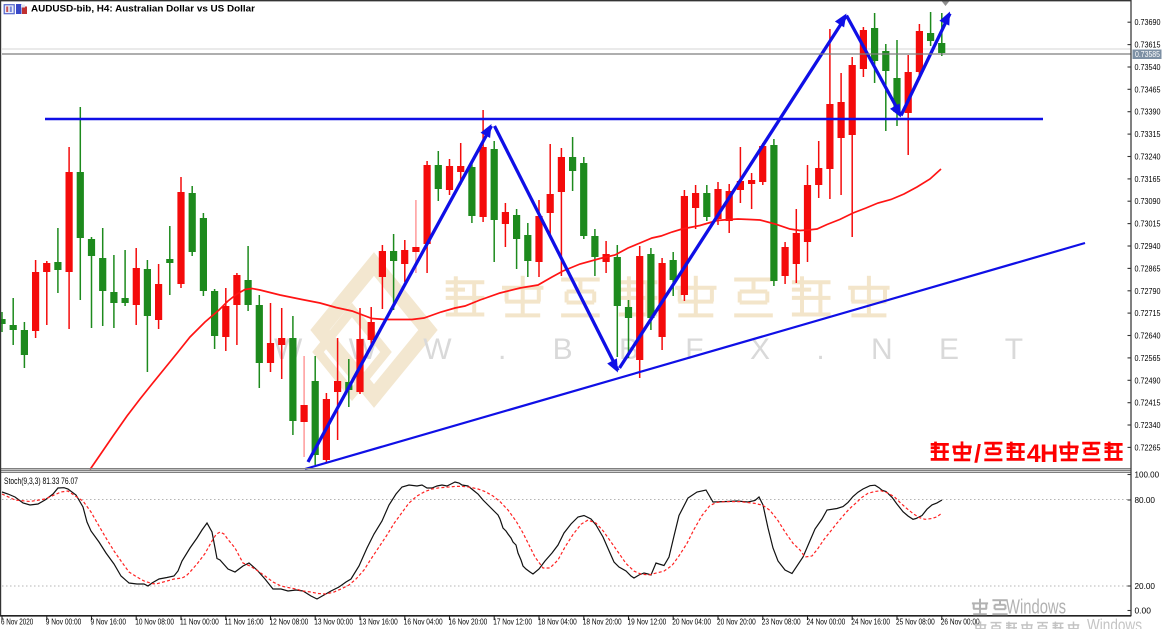 The height and width of the screenshot is (629, 1170). What do you see at coordinates (960, 622) in the screenshot?
I see `svg-text: 26 Nov 00:00` at bounding box center [960, 622].